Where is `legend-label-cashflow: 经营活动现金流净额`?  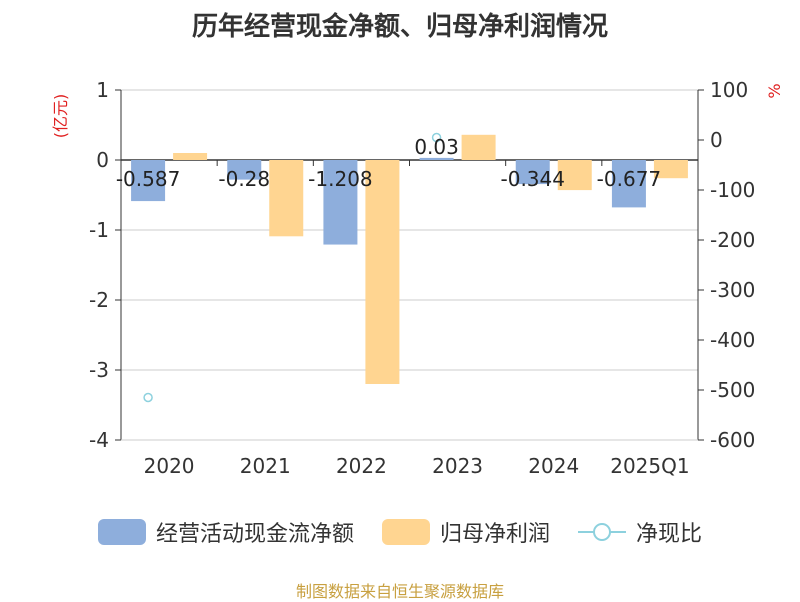
legend-label-cashflow: 经营活动现金流净额 is located at coordinates (254, 534).